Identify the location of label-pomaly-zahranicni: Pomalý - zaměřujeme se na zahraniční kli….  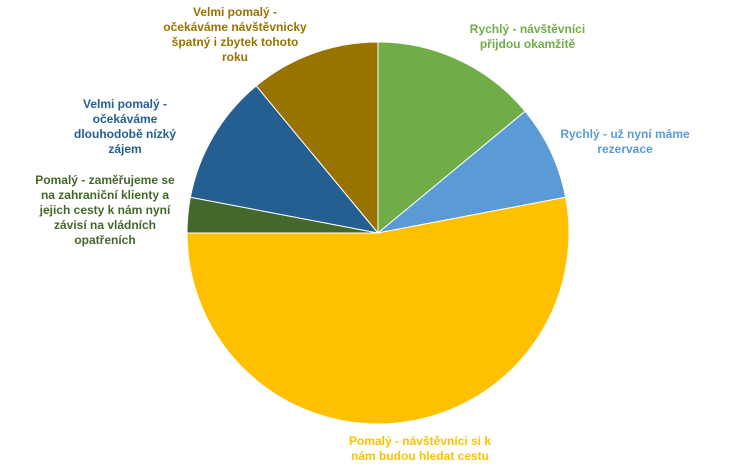
(105, 210).